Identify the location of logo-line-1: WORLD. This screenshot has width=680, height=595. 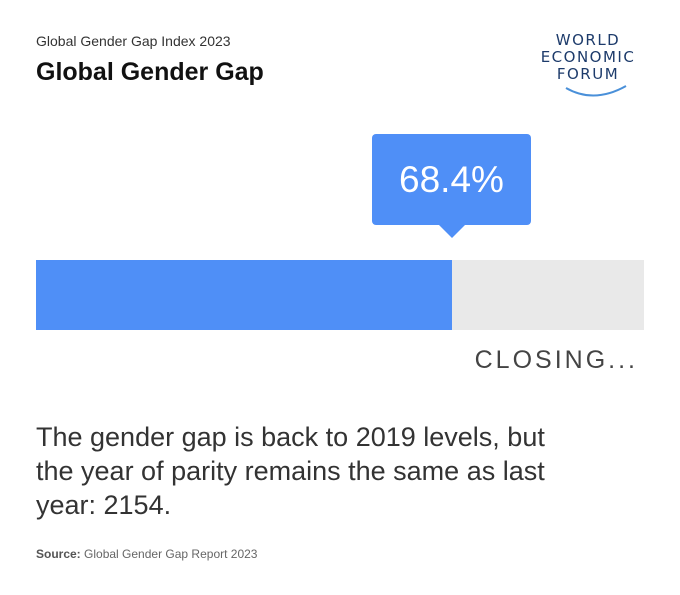
(588, 40).